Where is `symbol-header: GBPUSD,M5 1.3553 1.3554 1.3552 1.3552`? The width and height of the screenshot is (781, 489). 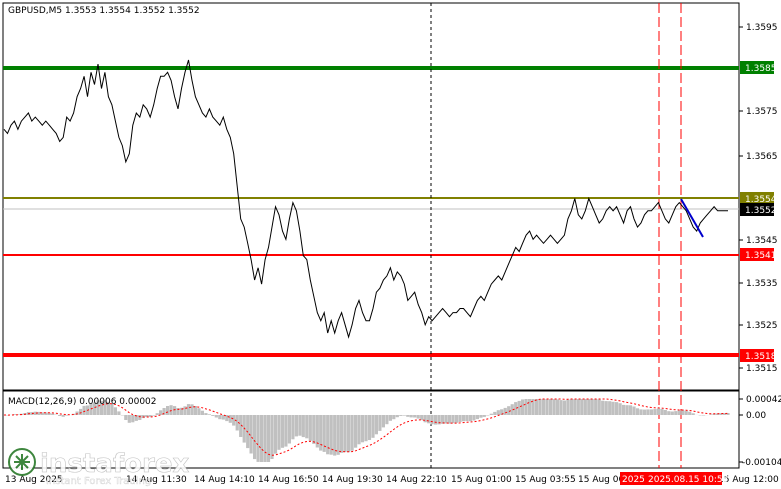 symbol-header: GBPUSD,M5 1.3553 1.3554 1.3552 1.3552 is located at coordinates (104, 11).